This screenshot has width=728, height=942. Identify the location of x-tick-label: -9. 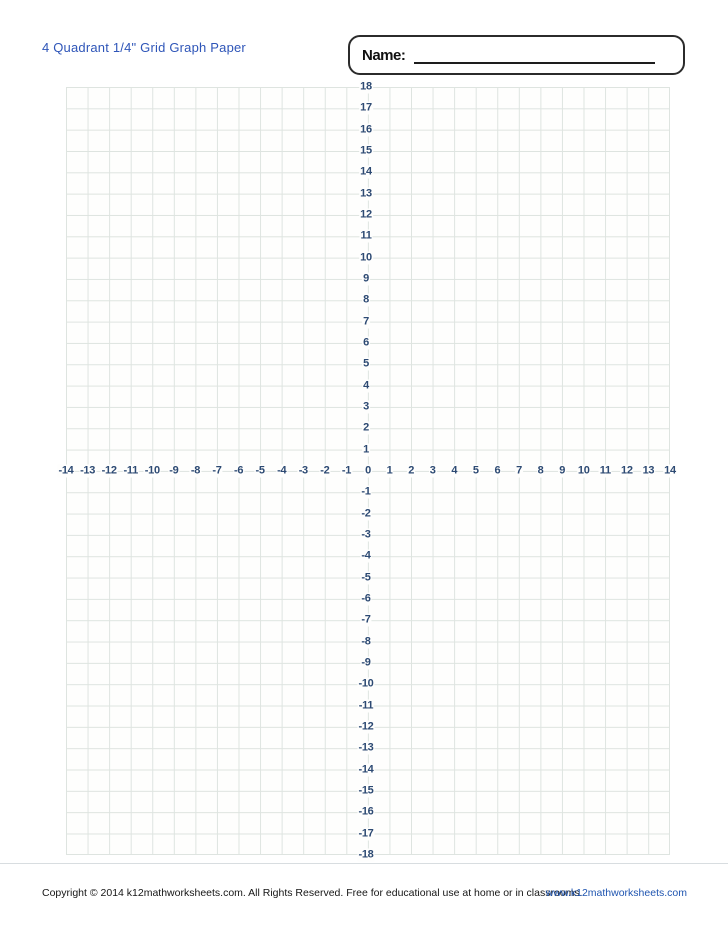
(174, 471).